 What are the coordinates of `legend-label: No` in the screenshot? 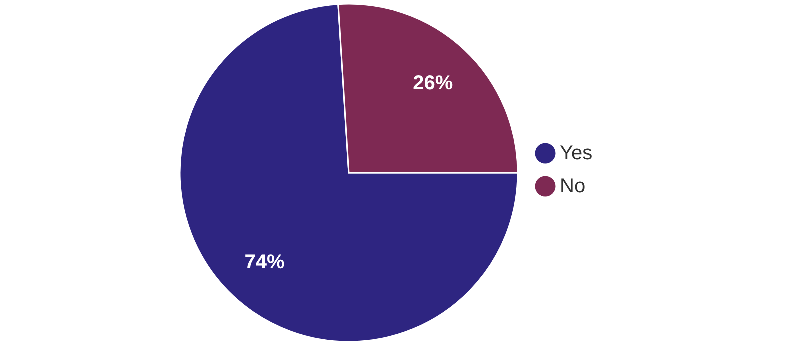 It's located at (573, 187).